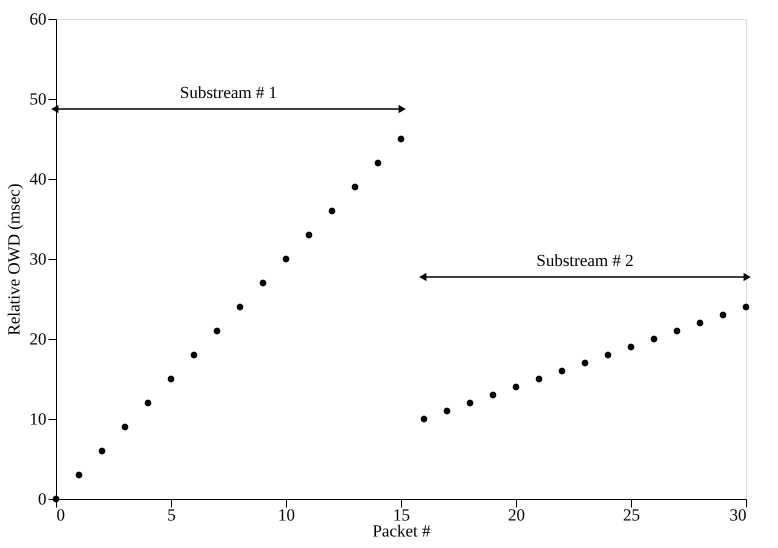  What do you see at coordinates (631, 515) in the screenshot?
I see `x-tick-label: 25` at bounding box center [631, 515].